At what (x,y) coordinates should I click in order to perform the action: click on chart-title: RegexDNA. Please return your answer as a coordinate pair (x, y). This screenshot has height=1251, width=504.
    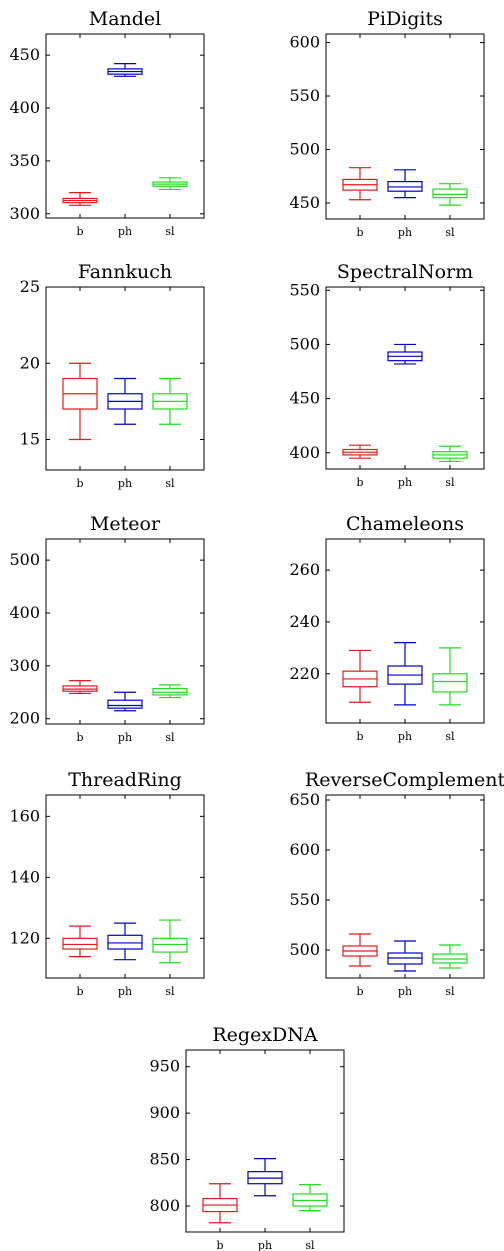
    Looking at the image, I should click on (265, 1035).